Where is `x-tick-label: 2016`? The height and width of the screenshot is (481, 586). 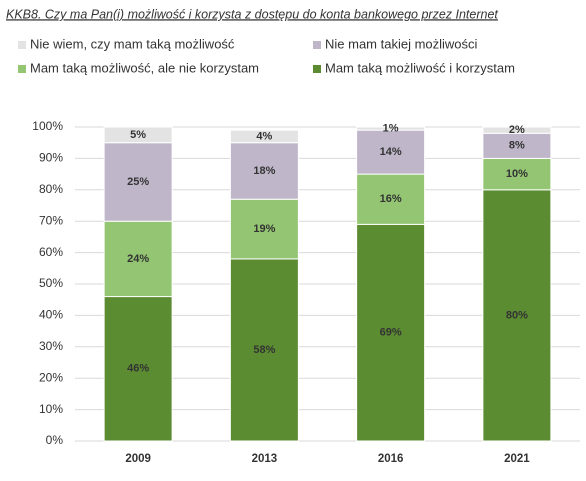
x-tick-label: 2016 is located at coordinates (391, 459).